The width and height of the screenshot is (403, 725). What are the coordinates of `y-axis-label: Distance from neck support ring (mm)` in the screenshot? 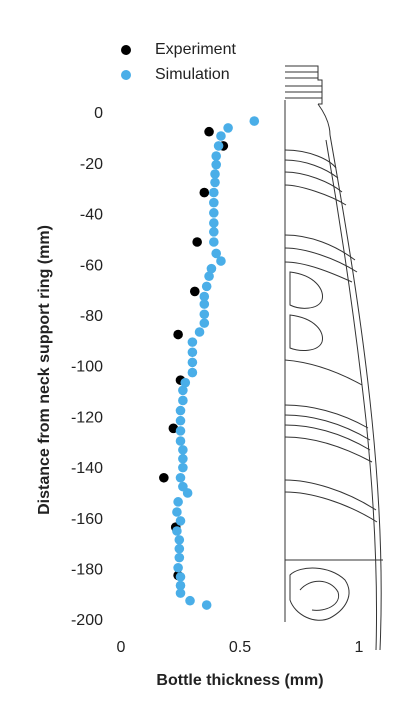 It's located at (44, 370).